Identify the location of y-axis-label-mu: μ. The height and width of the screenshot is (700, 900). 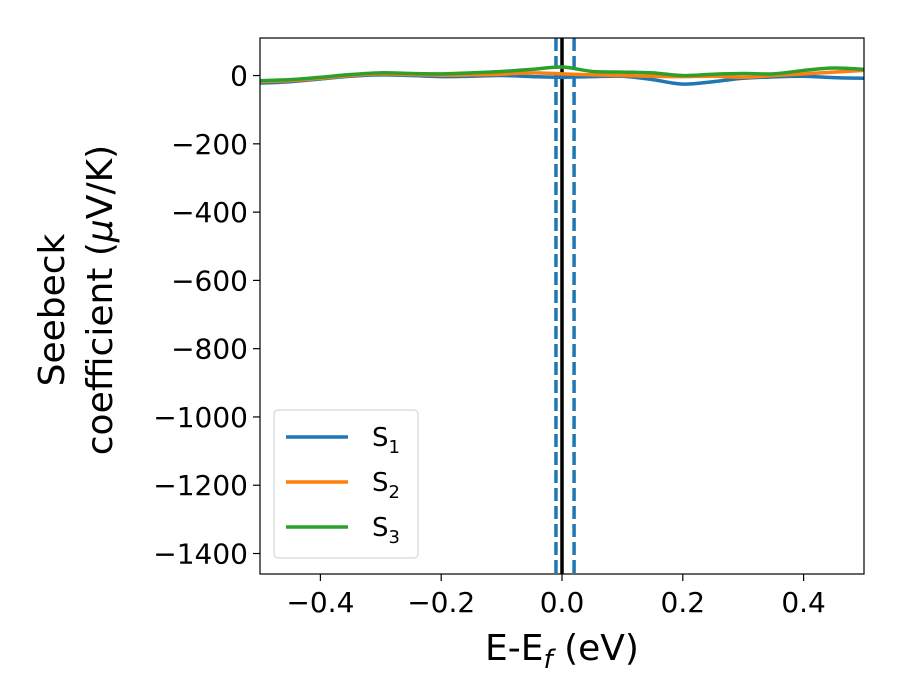
(100, 231).